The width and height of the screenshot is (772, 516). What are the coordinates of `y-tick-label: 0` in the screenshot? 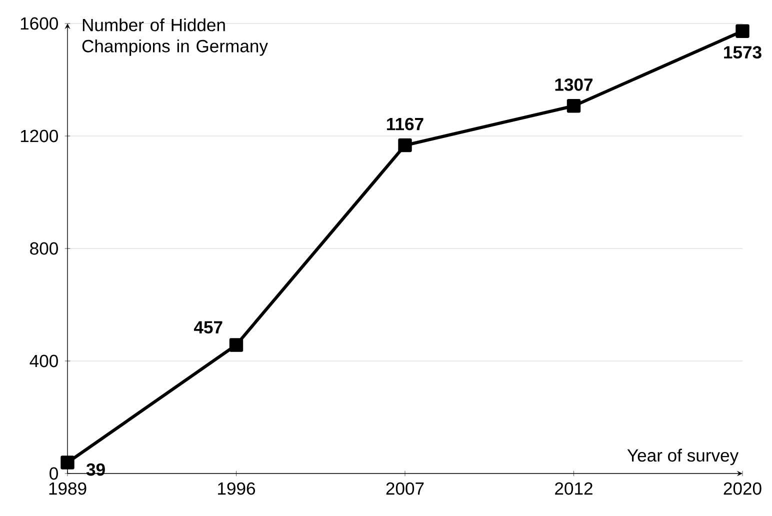 It's located at (54, 473).